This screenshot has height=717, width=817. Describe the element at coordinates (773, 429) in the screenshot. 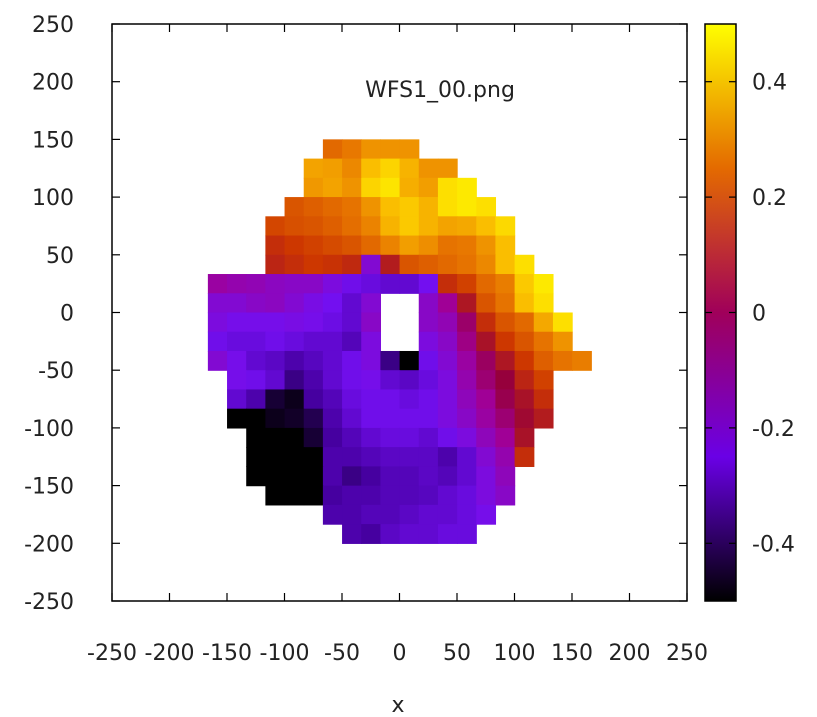

I see `colorbar-tick-label: -0.2` at that location.